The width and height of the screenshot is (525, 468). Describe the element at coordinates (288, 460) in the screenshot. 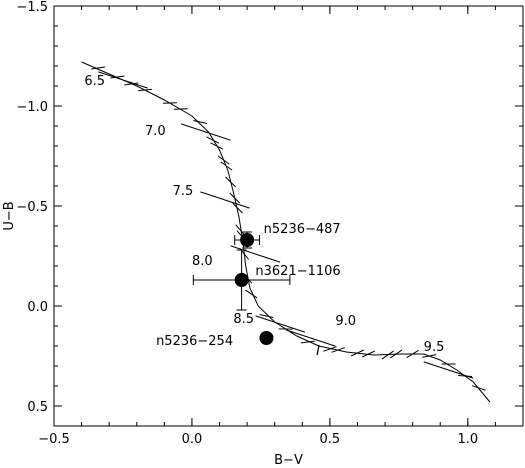

I see `x-axis-title: B−V` at that location.